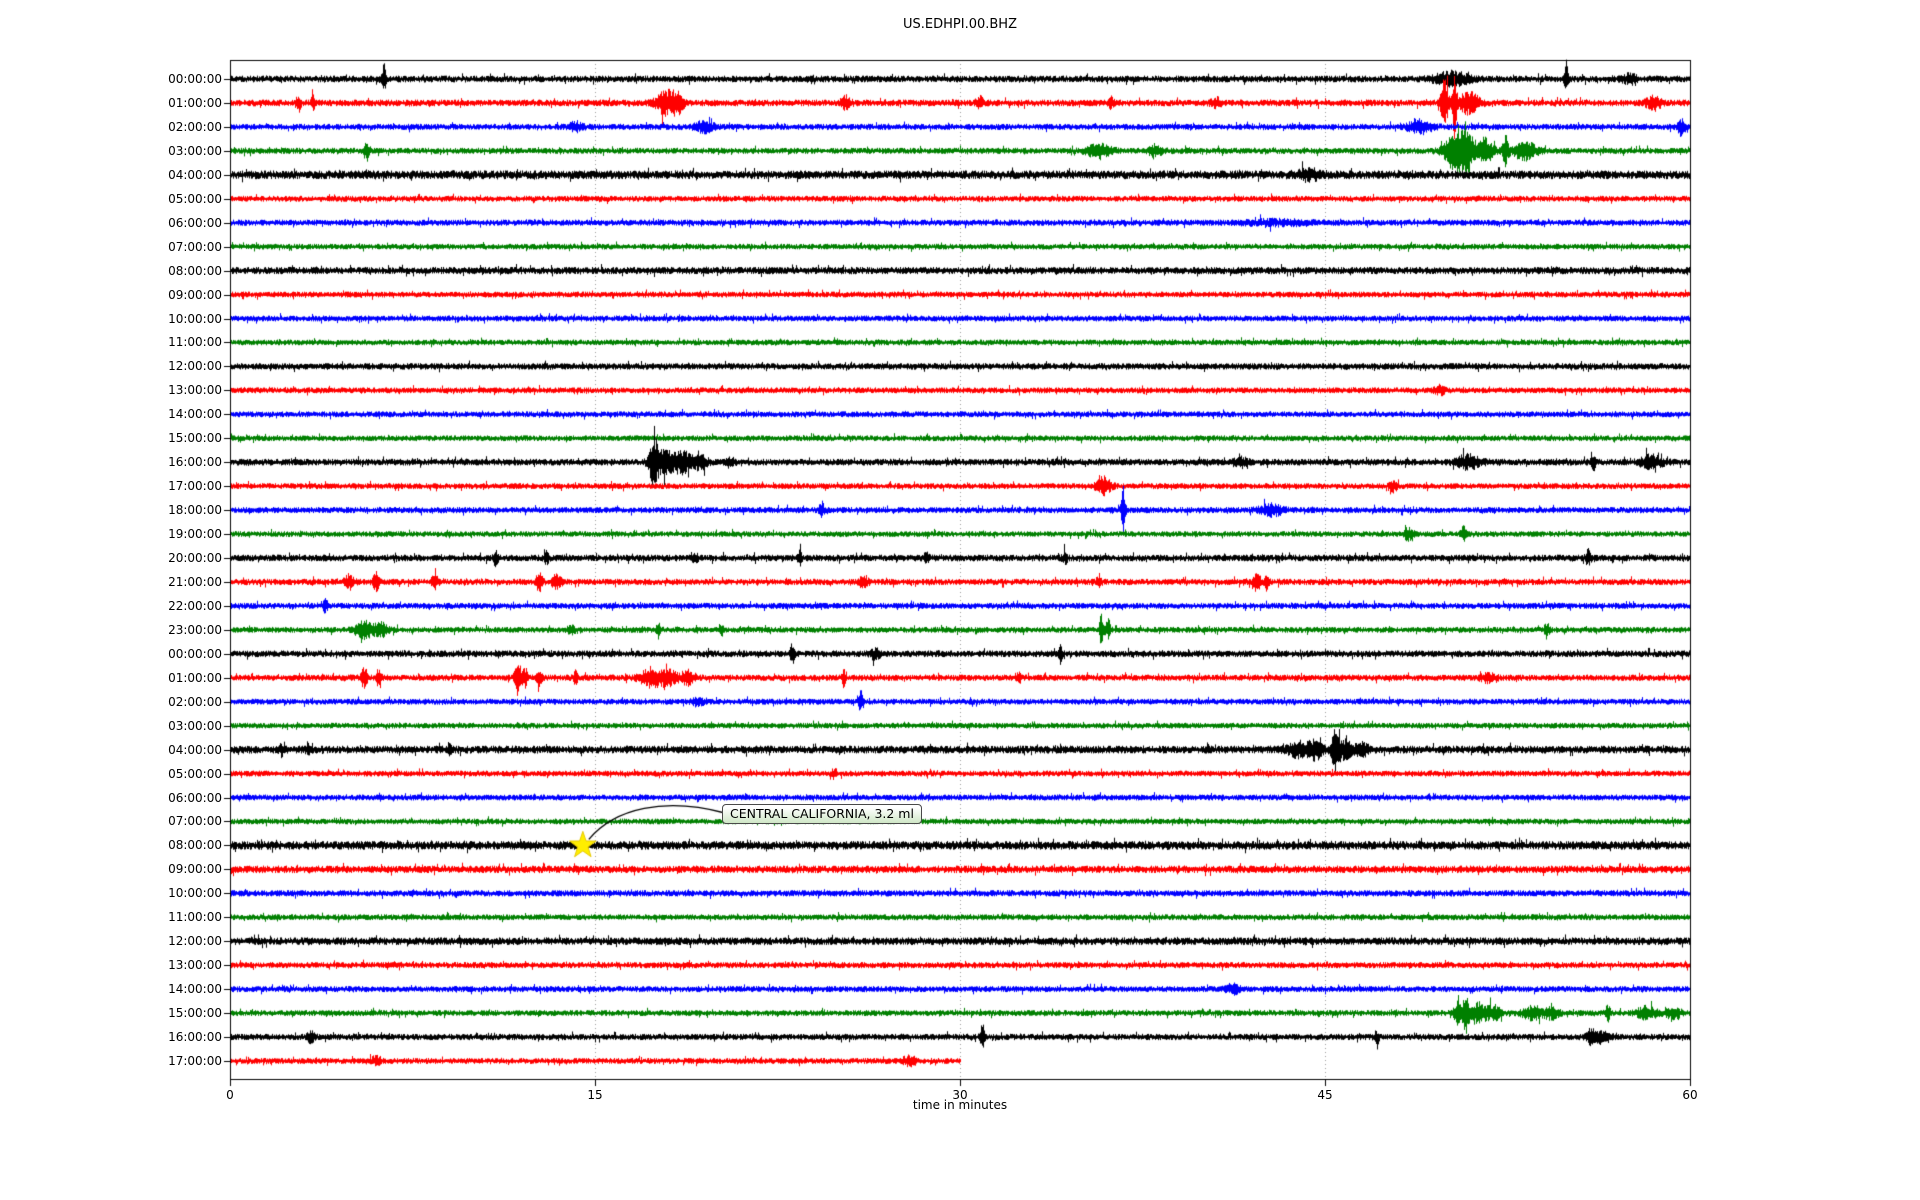  I want to click on x-tick-label: 30, so click(960, 1095).